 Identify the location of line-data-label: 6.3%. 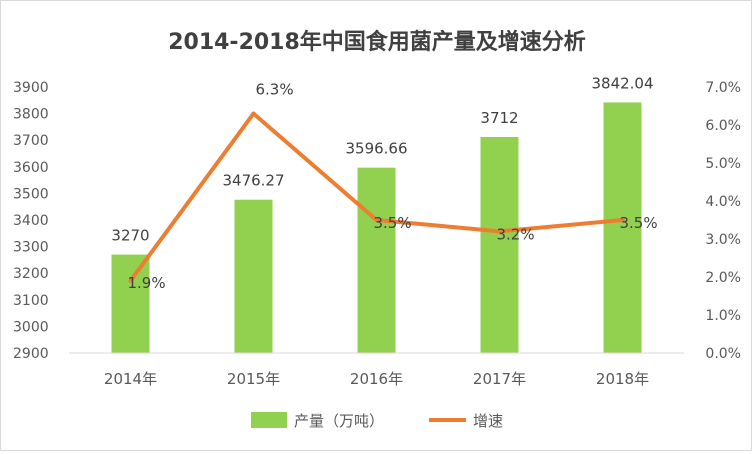
(275, 90).